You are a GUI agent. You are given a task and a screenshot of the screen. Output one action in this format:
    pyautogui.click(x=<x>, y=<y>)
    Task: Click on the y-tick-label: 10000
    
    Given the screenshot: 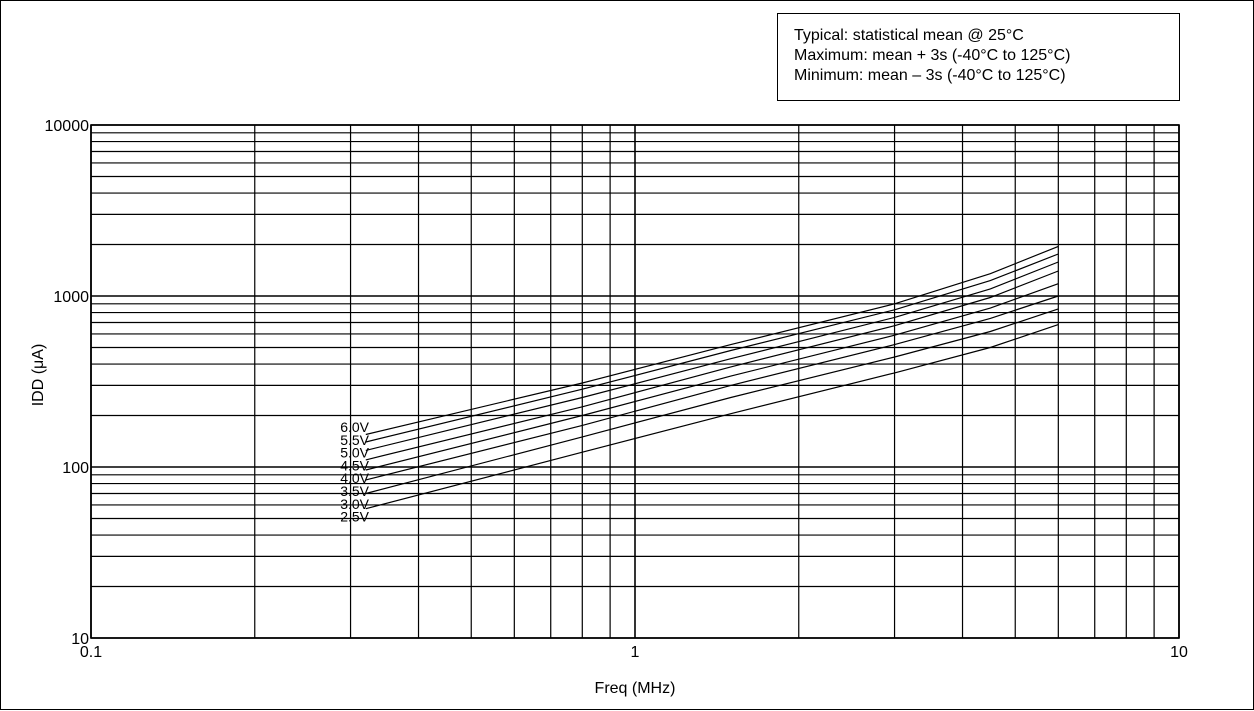 What is the action you would take?
    pyautogui.click(x=67, y=126)
    